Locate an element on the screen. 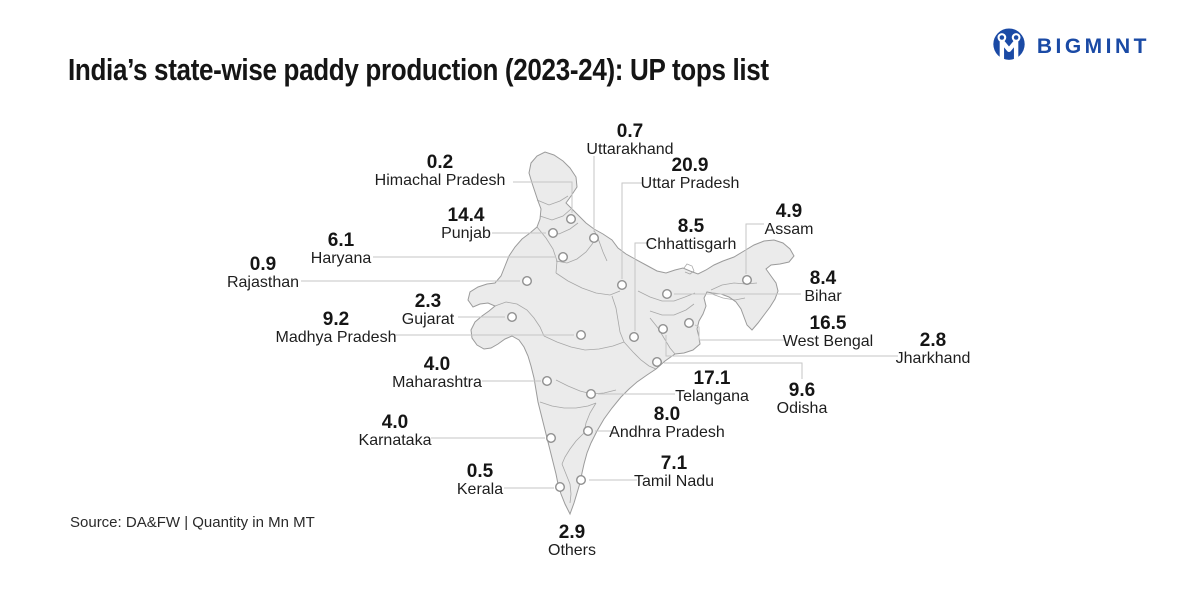 This screenshot has width=1200, height=600. state-label-punjab: 14.4 Punjab is located at coordinates (466, 224).